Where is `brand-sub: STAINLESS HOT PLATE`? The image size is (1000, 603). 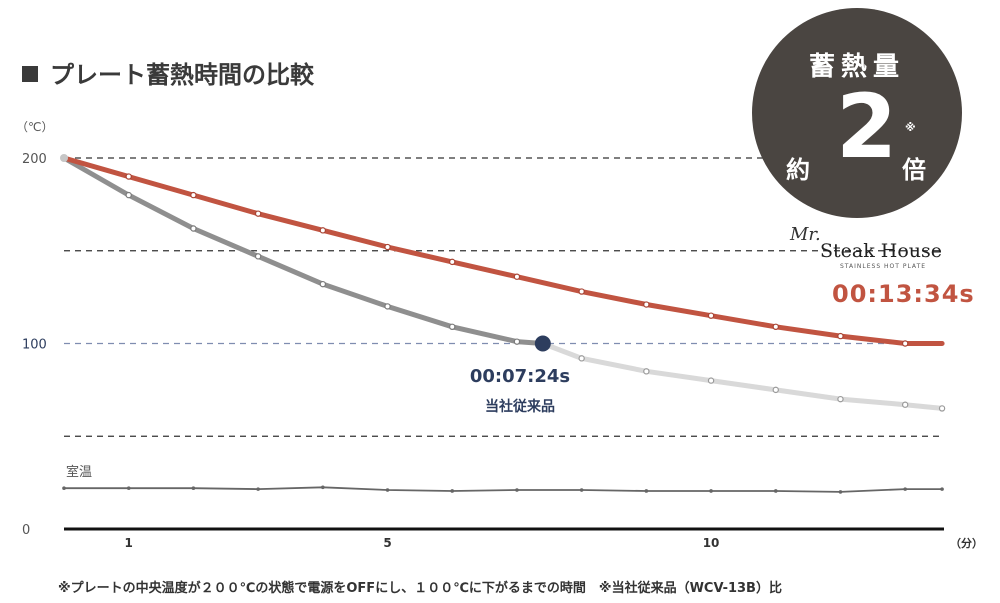 brand-sub: STAINLESS HOT PLATE is located at coordinates (883, 266).